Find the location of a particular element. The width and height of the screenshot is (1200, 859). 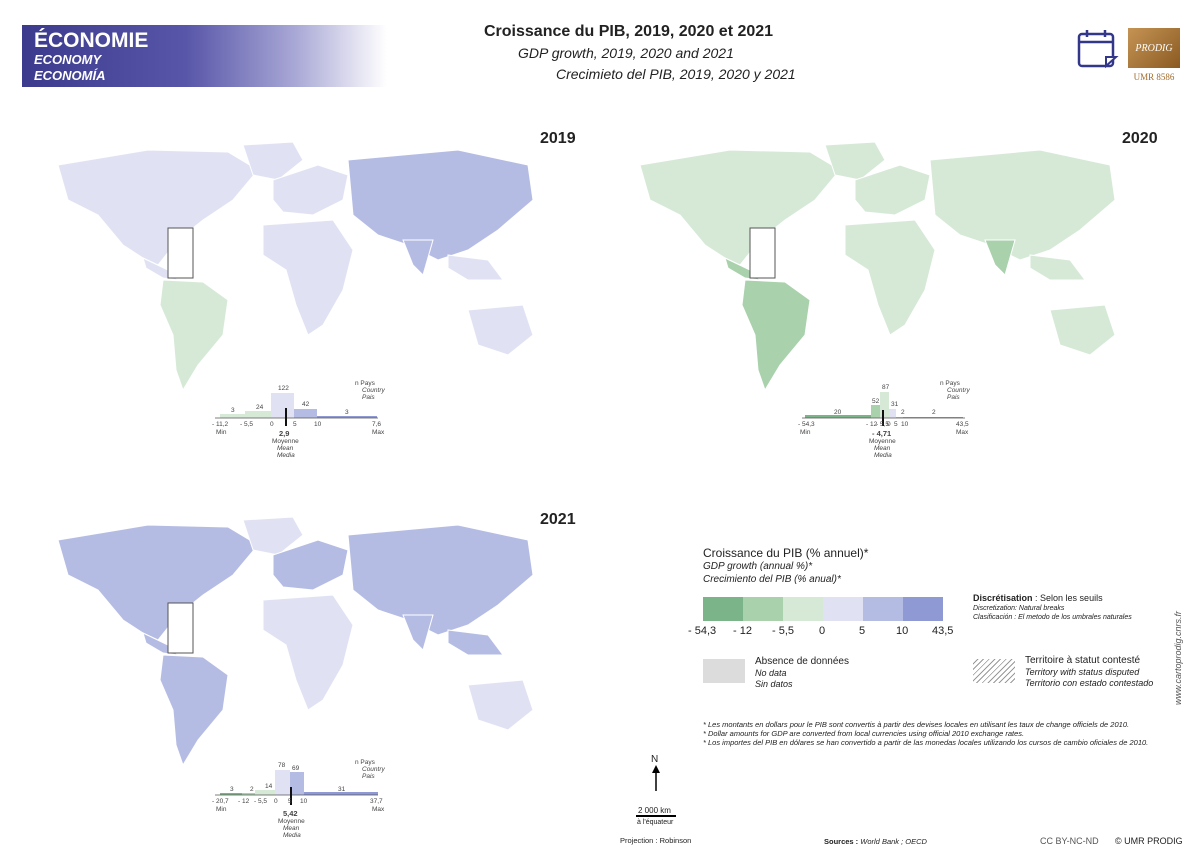

hist-2020-count-5: 2 is located at coordinates (903, 412).